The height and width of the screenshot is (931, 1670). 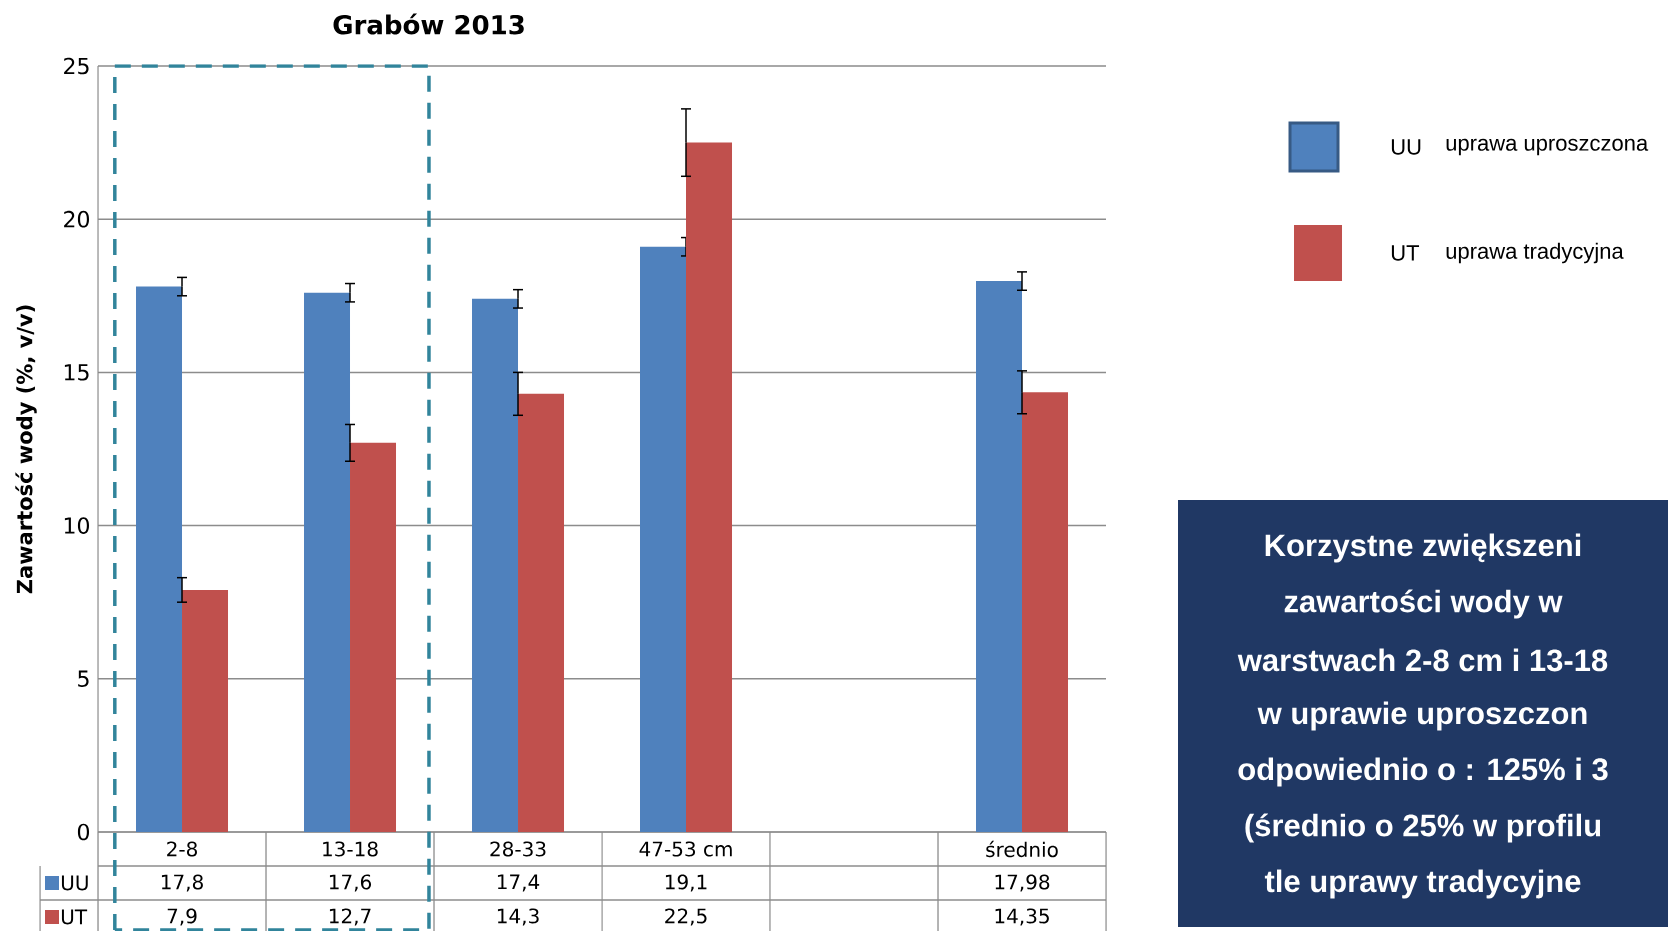 I want to click on data-label: 17,8, so click(x=182, y=883).